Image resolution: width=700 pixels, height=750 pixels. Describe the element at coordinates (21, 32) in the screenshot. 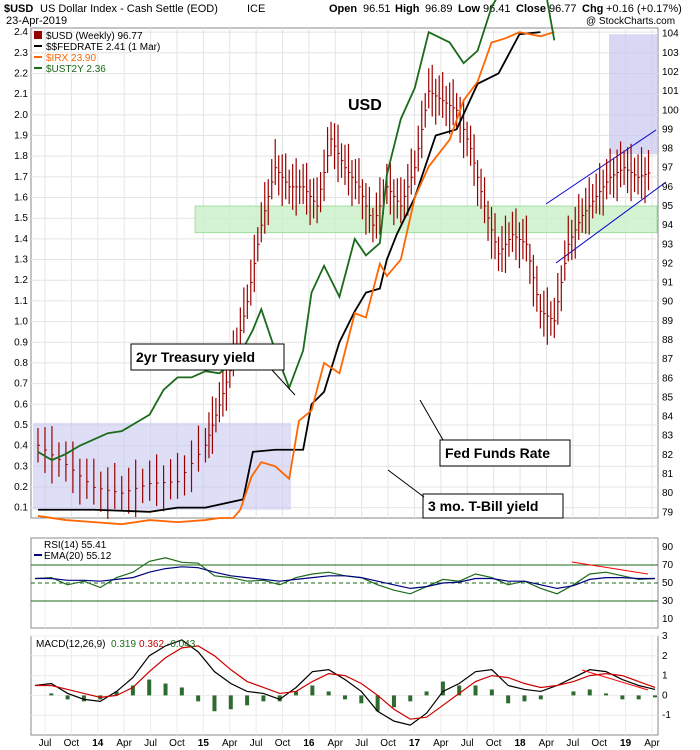

I see `left-tick-label: 2.4` at that location.